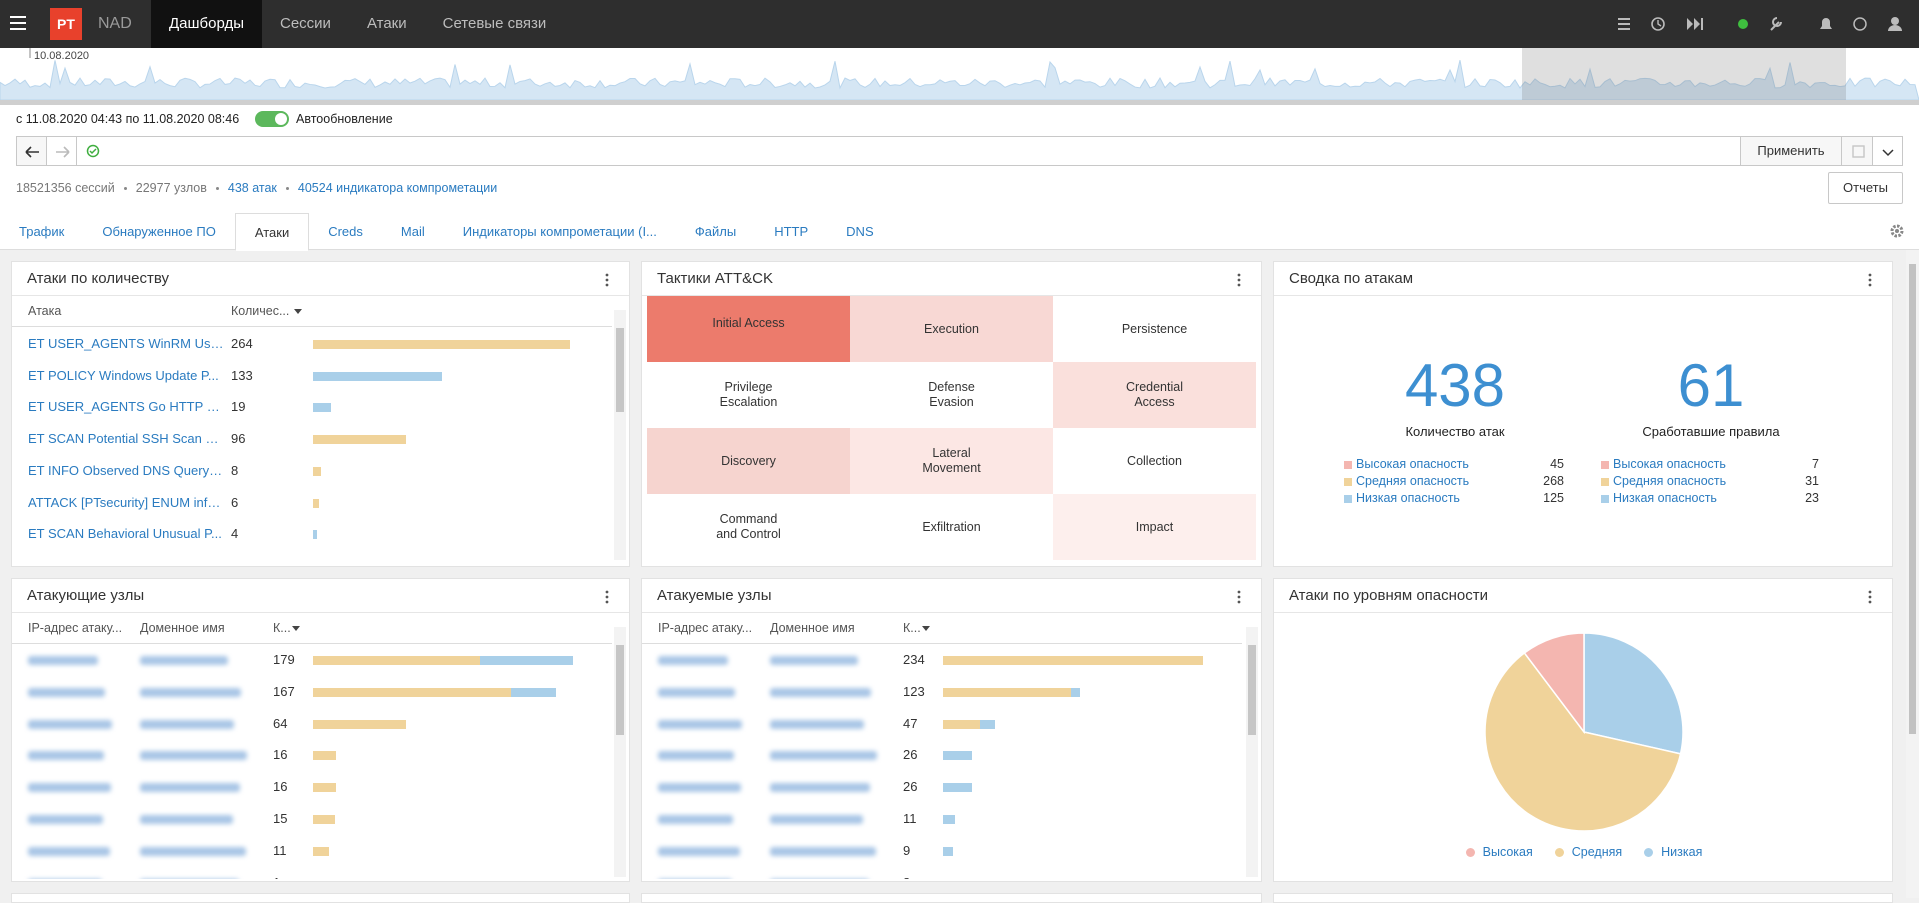 This screenshot has width=1919, height=903. What do you see at coordinates (1388, 595) in the screenshot?
I see `widget-title: Атаки по уровням опасности` at bounding box center [1388, 595].